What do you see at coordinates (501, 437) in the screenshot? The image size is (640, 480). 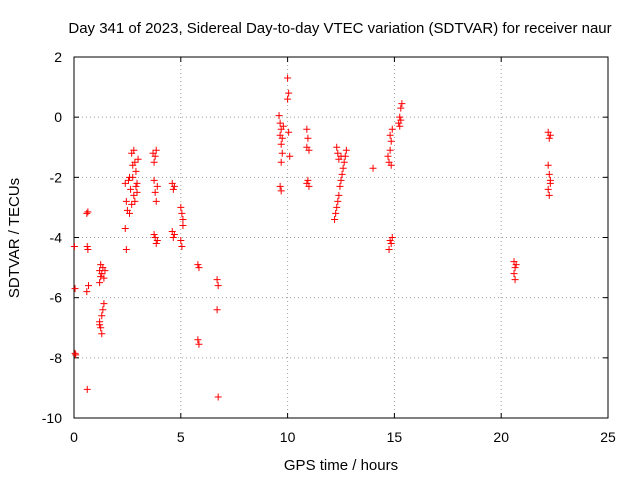 I see `x-tick-label: 20` at bounding box center [501, 437].